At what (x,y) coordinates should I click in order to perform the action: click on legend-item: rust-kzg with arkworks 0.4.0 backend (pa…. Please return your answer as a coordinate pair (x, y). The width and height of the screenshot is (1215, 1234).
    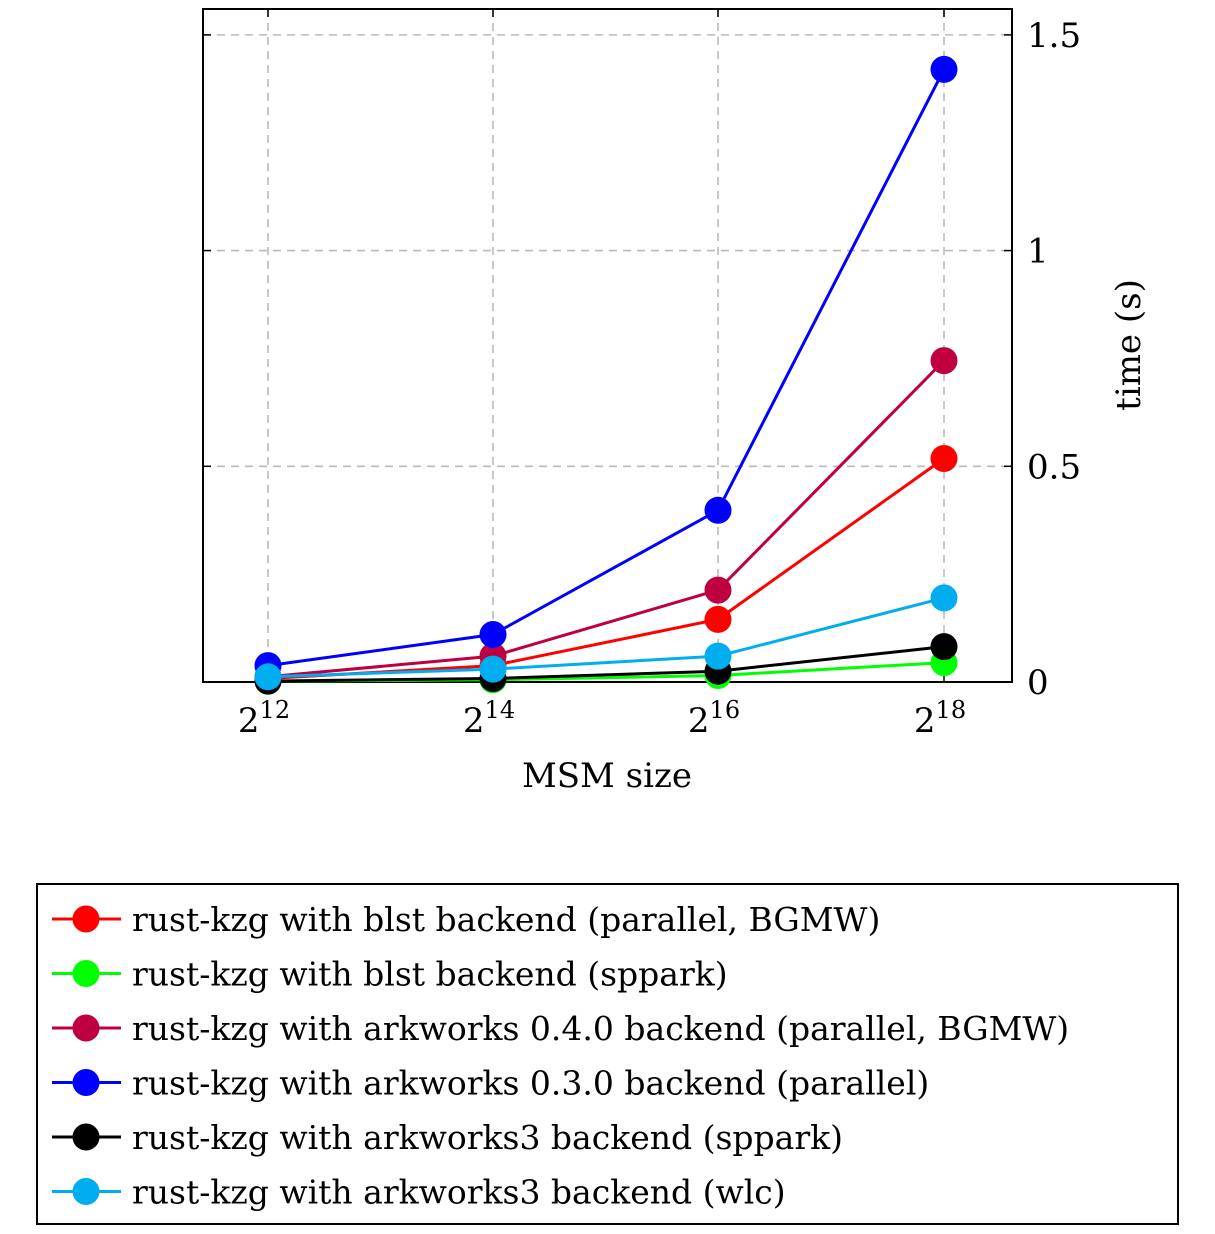
    Looking at the image, I should click on (560, 1028).